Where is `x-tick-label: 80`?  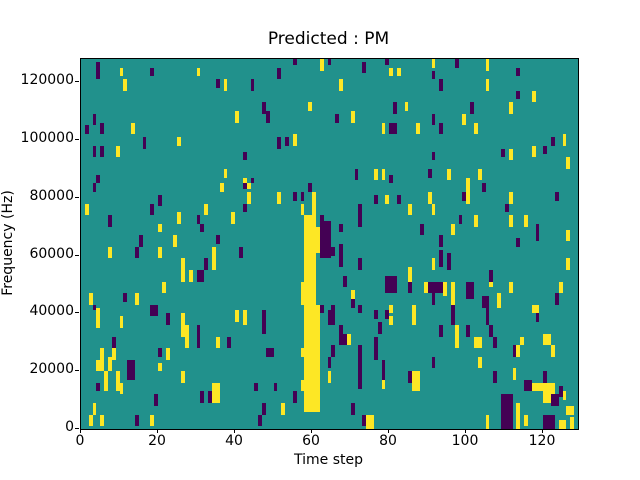
x-tick-label: 80 is located at coordinates (388, 441).